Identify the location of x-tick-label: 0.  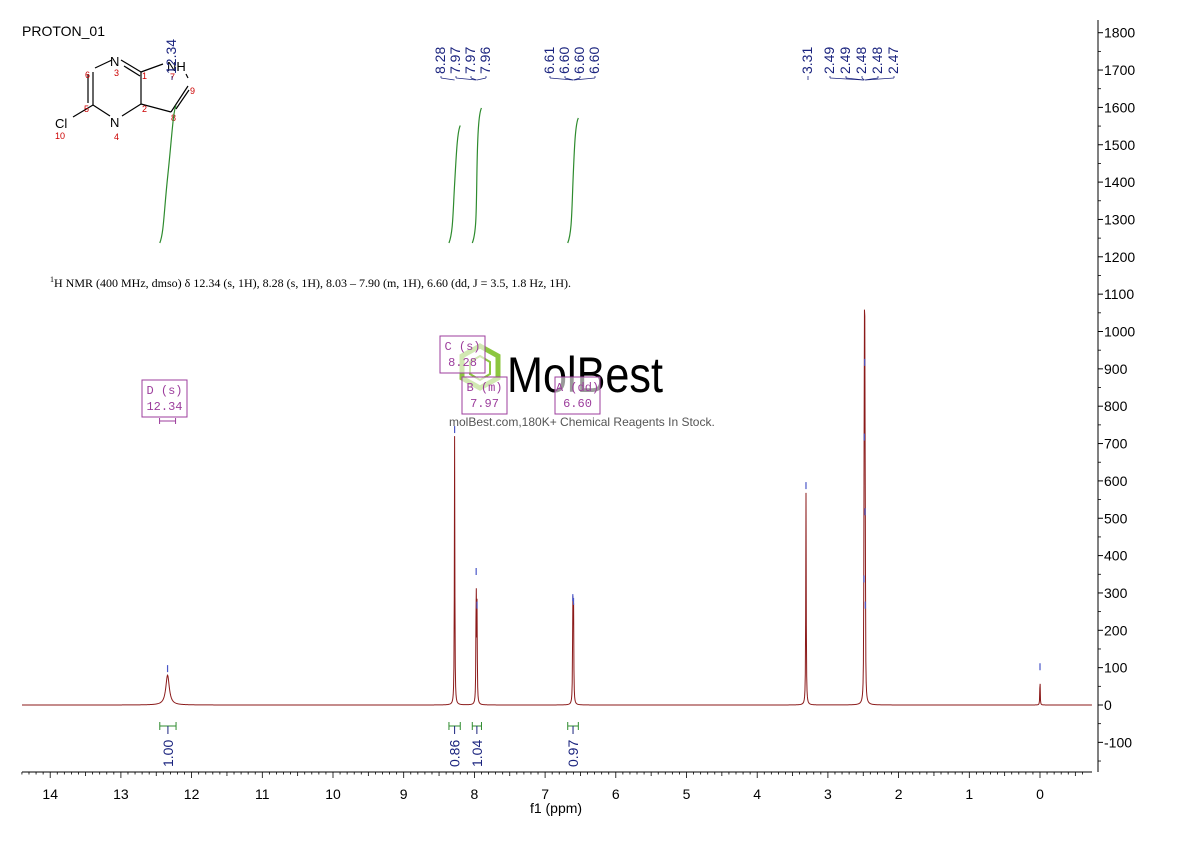
(1040, 794).